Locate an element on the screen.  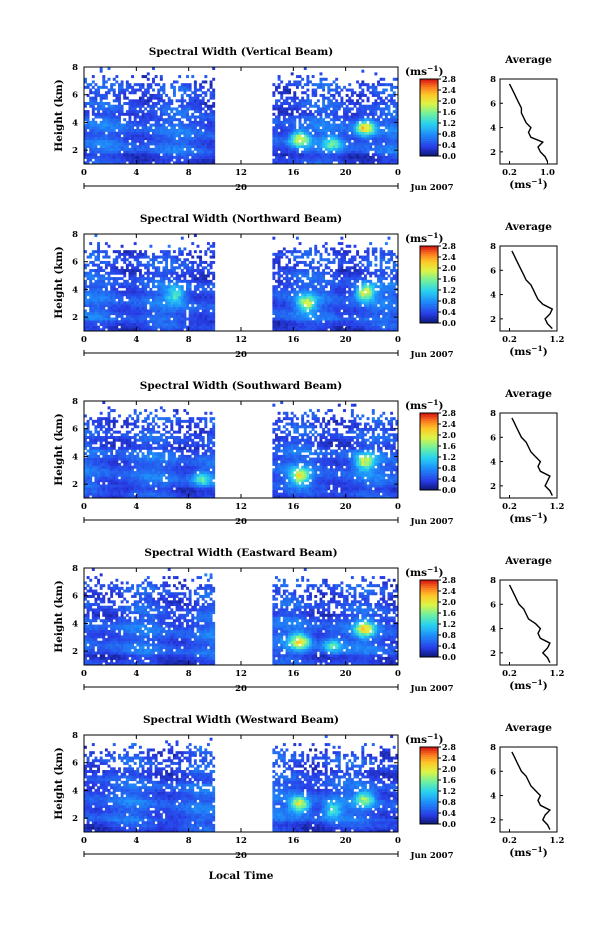
colorbar-unit-exp: −1 is located at coordinates (433, 68).